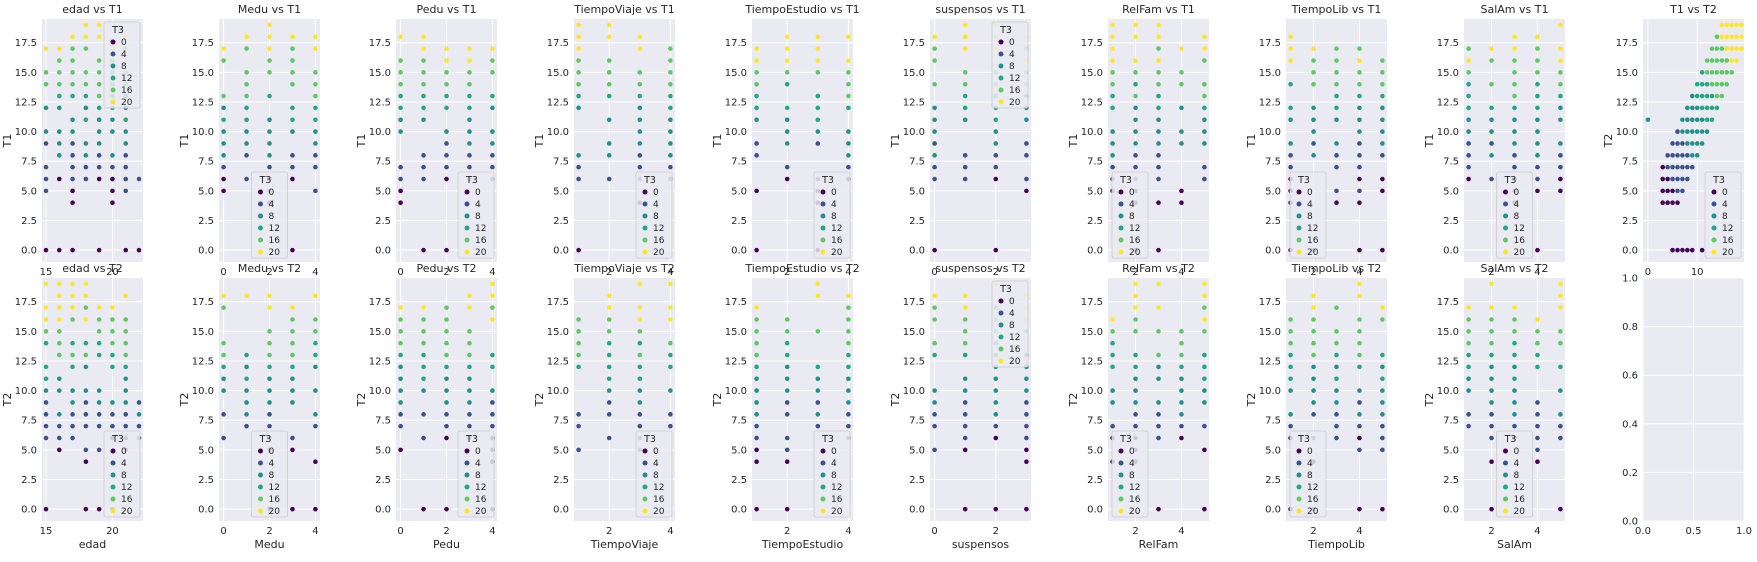  Describe the element at coordinates (206, 251) in the screenshot. I see `y-tick-label: 0.0` at that location.